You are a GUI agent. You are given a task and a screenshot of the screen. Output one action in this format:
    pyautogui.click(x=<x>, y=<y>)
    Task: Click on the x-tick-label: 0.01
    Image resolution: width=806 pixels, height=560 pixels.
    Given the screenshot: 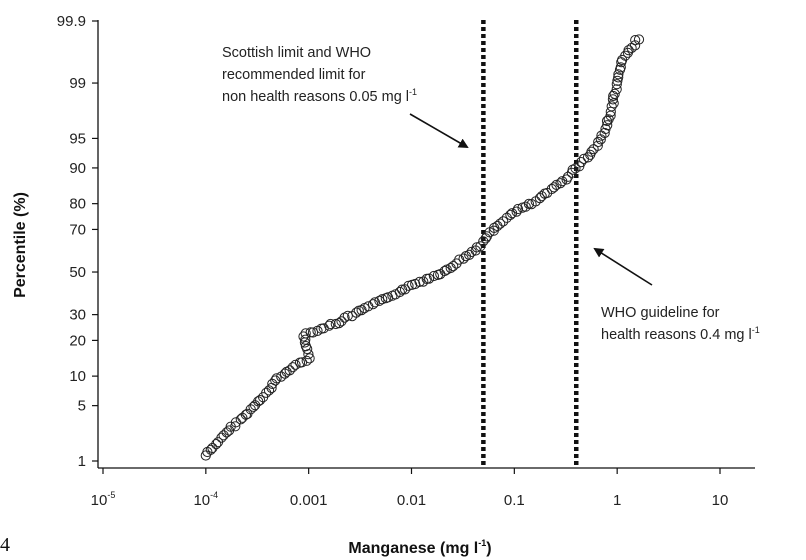 What is the action you would take?
    pyautogui.click(x=411, y=500)
    